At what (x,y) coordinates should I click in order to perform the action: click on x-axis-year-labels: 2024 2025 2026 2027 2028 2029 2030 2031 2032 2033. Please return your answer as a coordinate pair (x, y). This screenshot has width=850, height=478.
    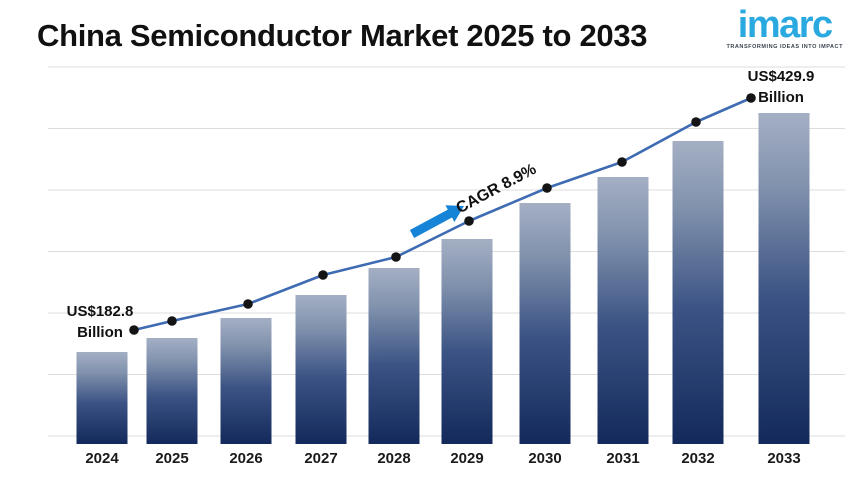
    Looking at the image, I should click on (425, 460).